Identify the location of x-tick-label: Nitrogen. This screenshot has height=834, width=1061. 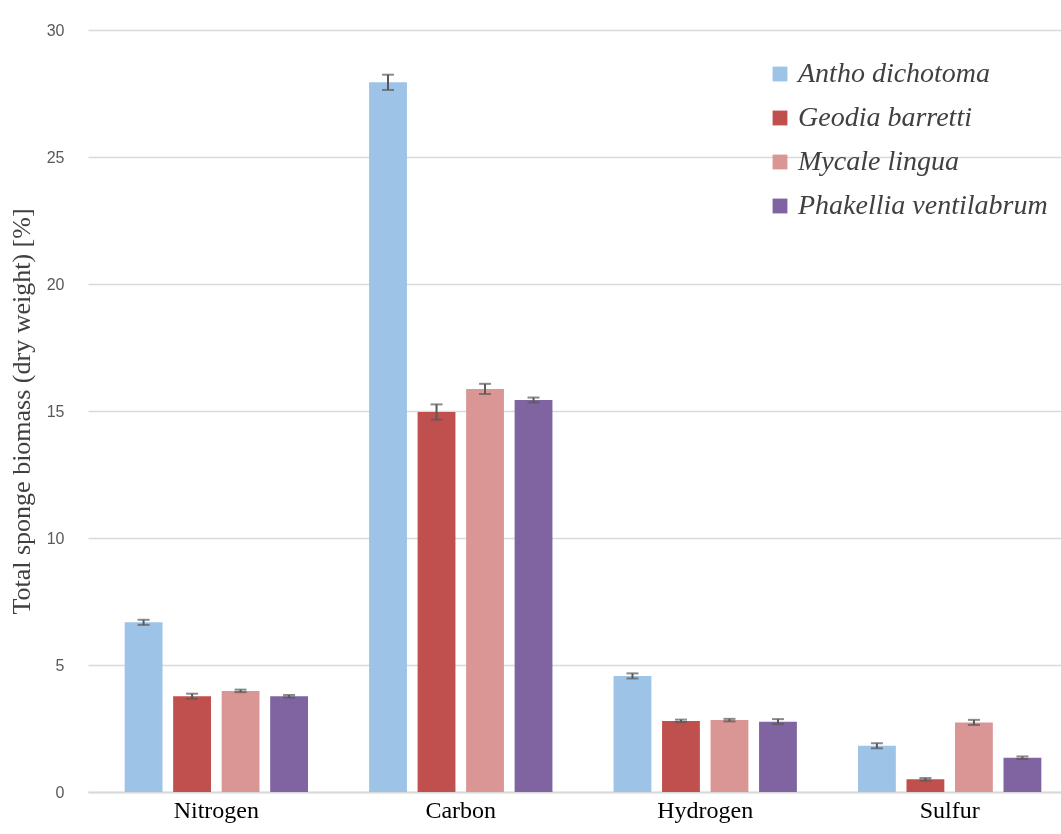
(216, 809).